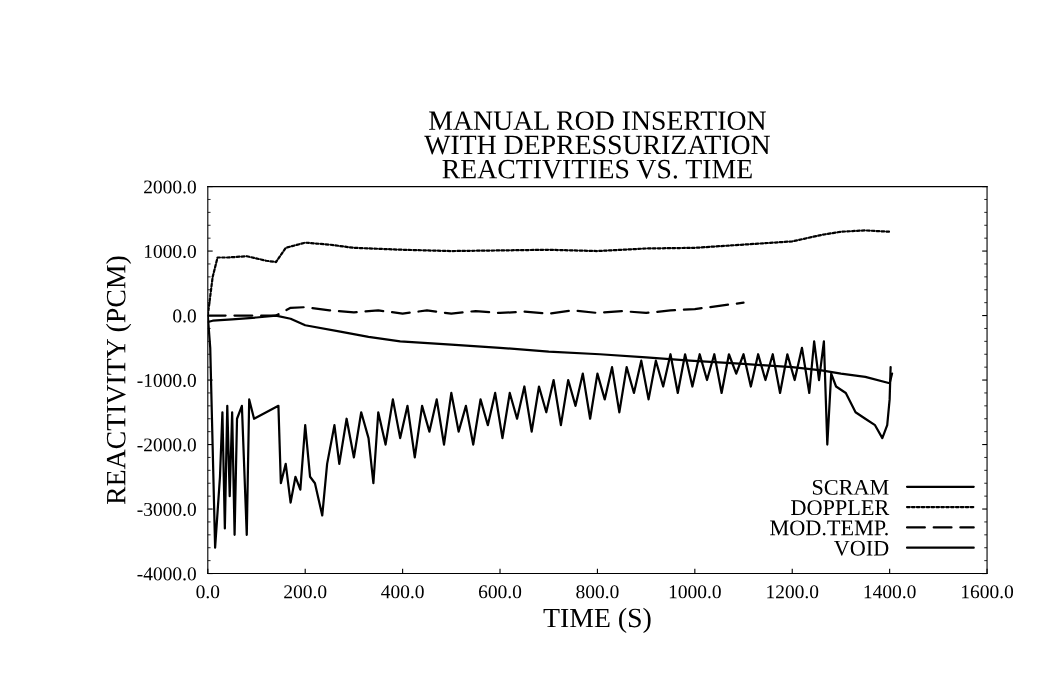 The width and height of the screenshot is (1039, 691). Describe the element at coordinates (166, 574) in the screenshot. I see `y-tick-label: -4000.0` at that location.